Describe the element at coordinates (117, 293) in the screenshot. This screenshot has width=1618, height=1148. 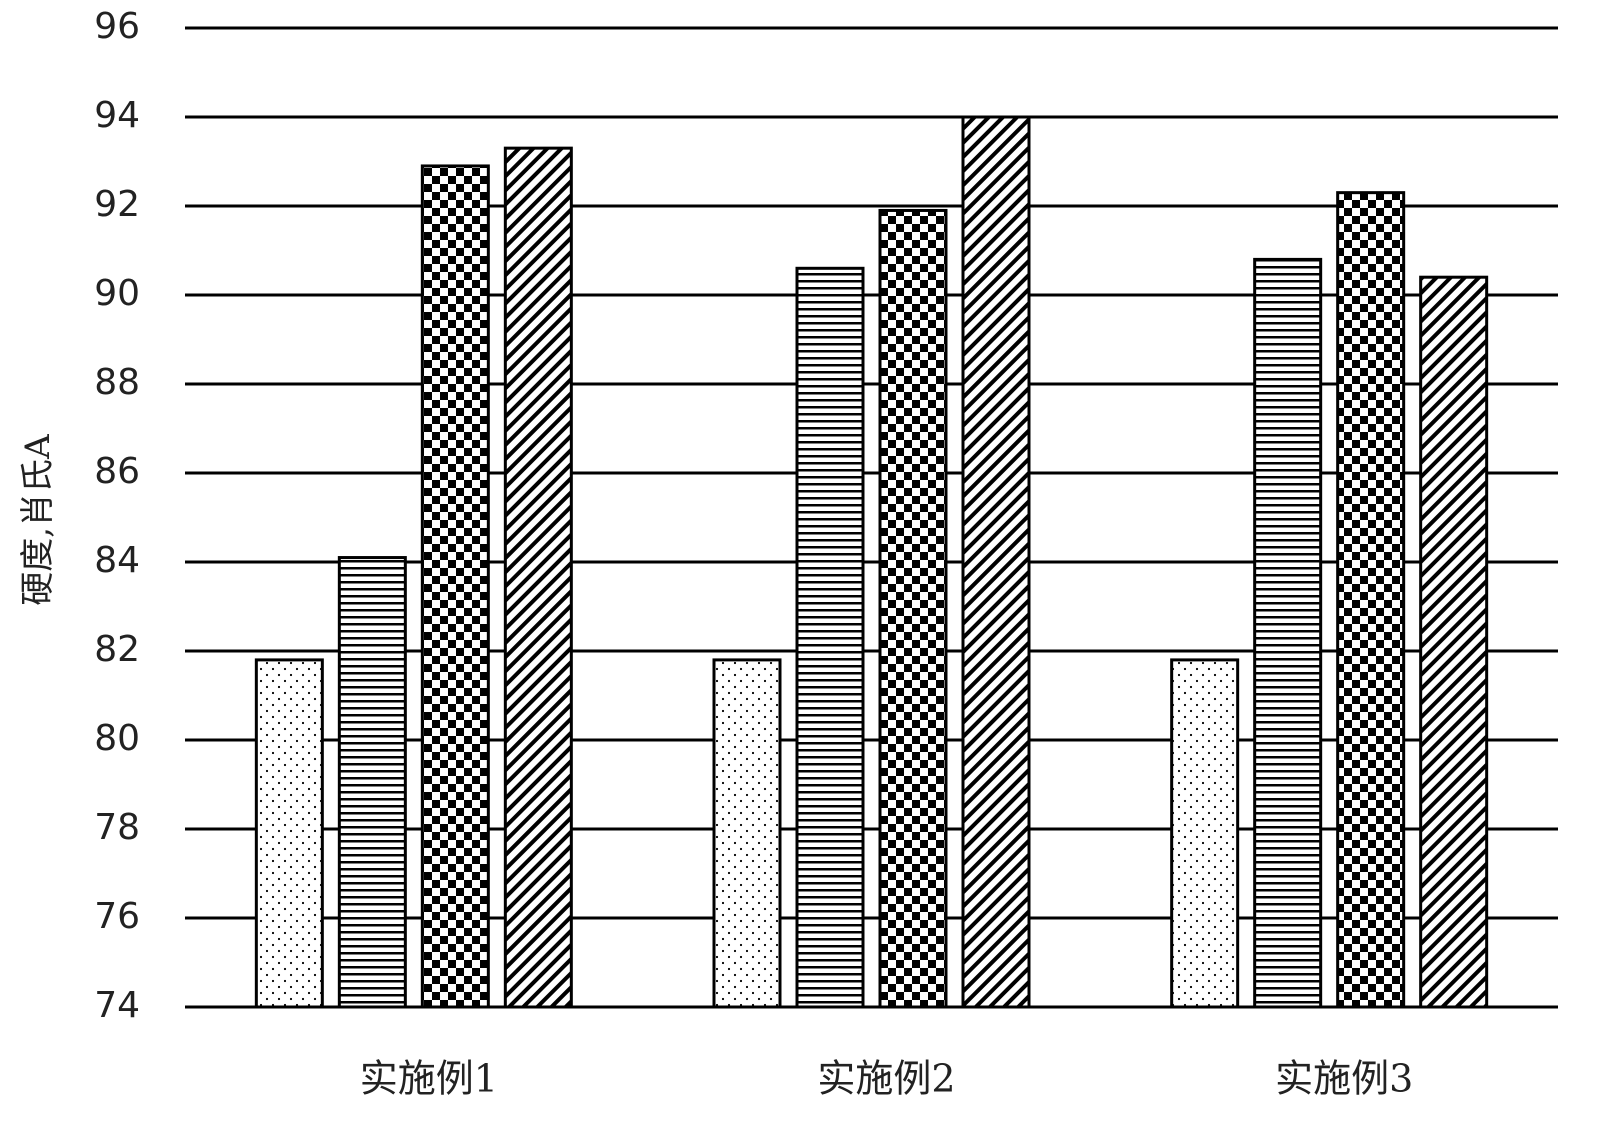
I see `y-tick-label: 90` at that location.